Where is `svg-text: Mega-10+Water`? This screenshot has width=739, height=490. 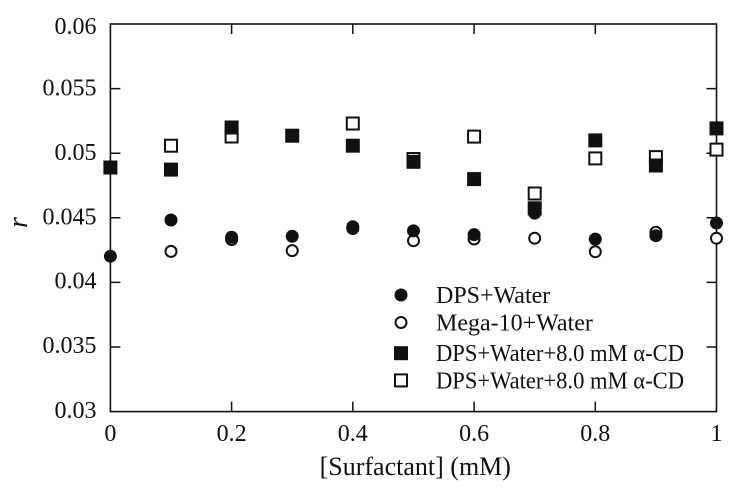
svg-text: Mega-10+Water is located at coordinates (514, 324).